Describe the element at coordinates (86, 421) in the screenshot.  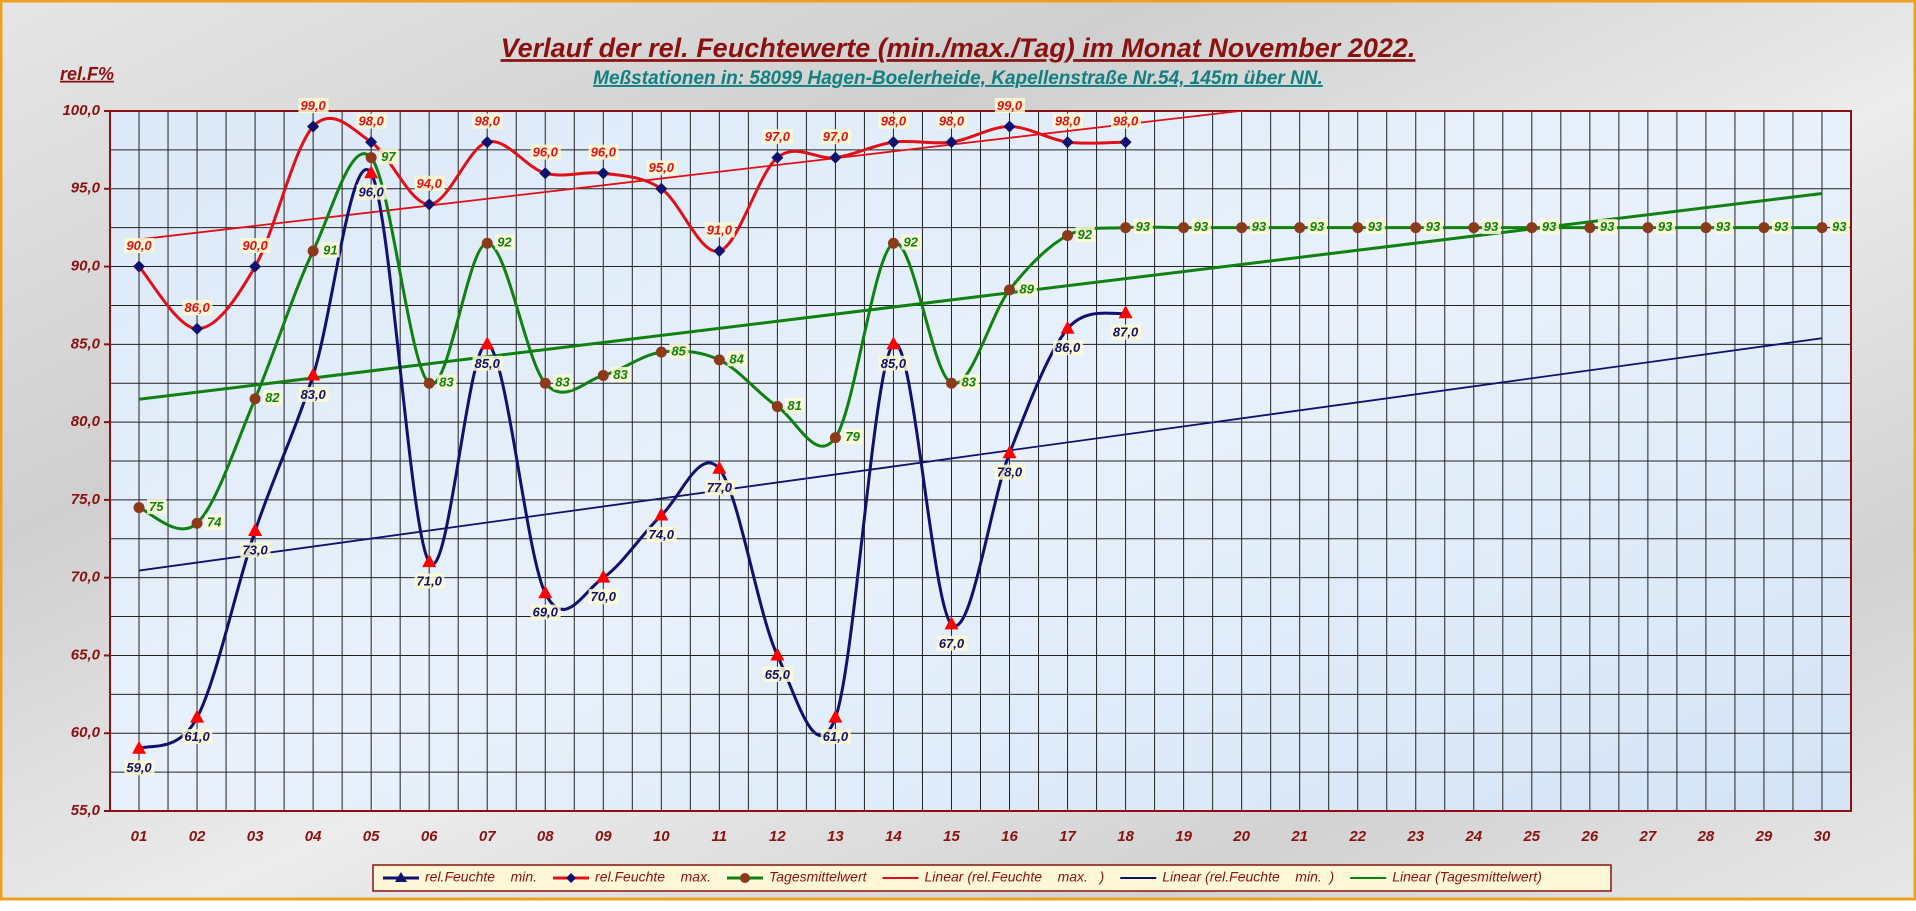
I see `y-tick-label: 80,0` at that location.